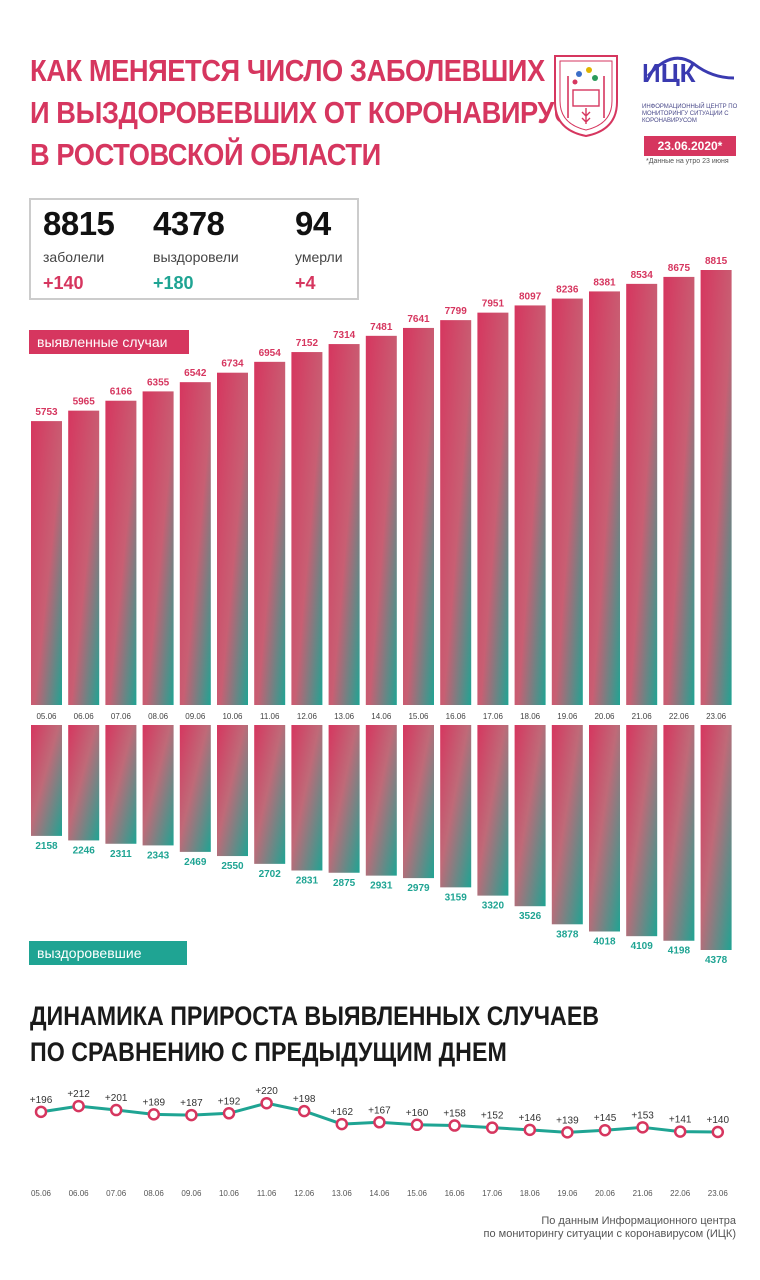 The width and height of the screenshot is (760, 1280). I want to click on date-tick-label: 08.06, so click(158, 716).